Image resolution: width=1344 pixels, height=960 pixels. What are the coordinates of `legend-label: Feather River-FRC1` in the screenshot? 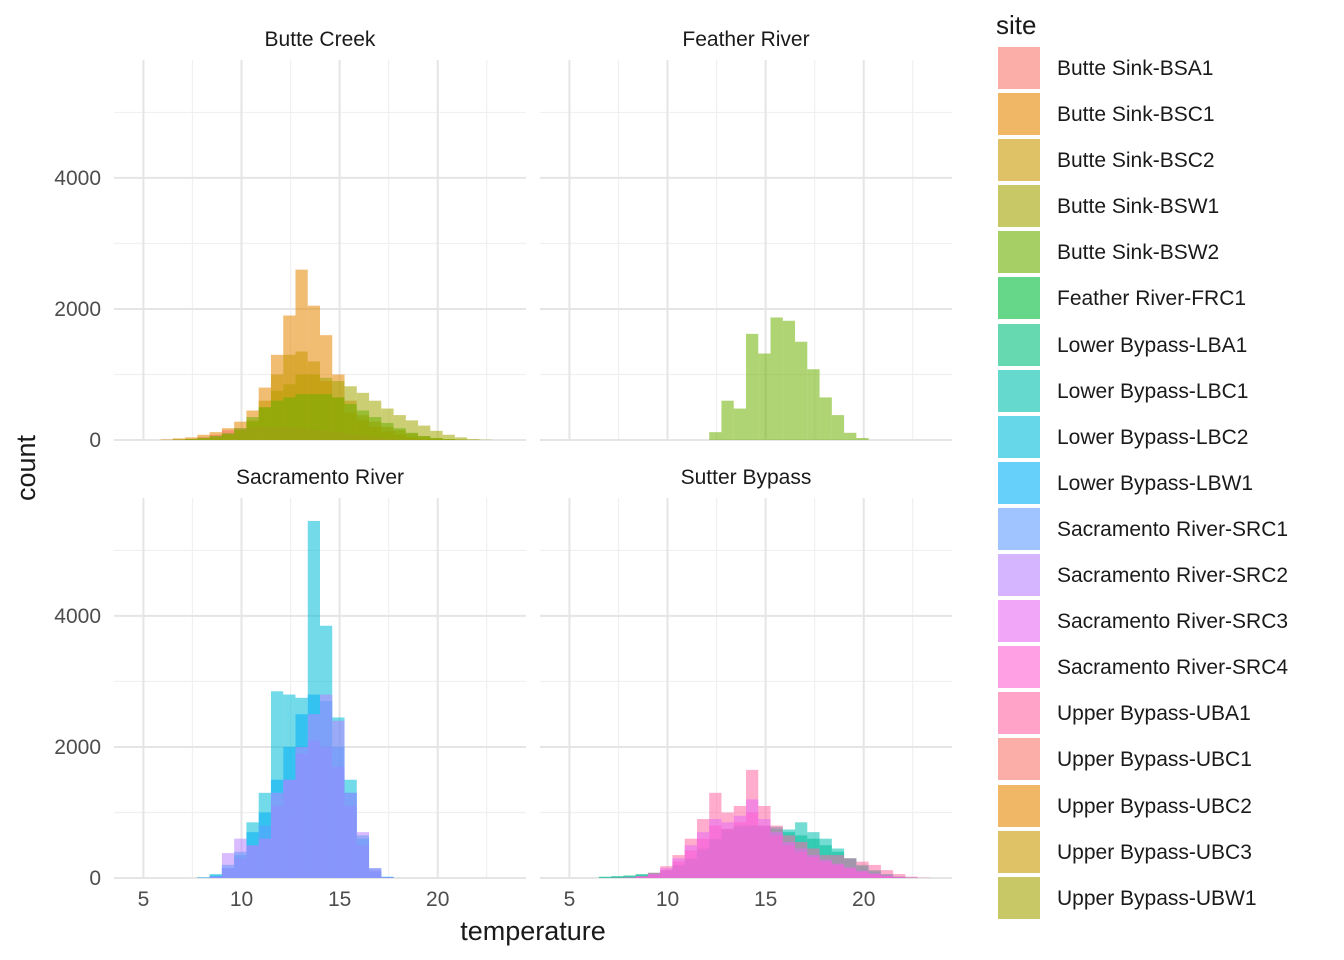 It's located at (1152, 299).